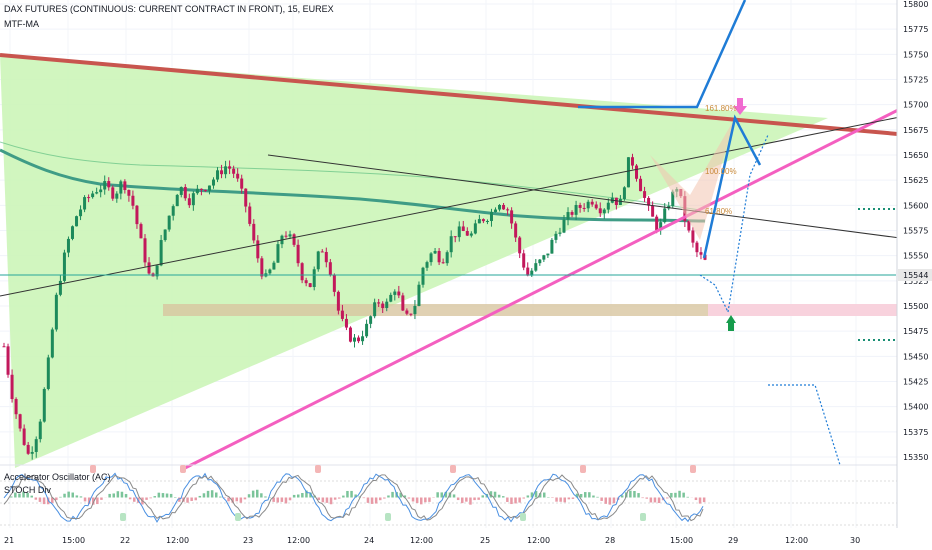 This screenshot has height=550, width=932. I want to click on price-tick-label: 15450, so click(915, 356).